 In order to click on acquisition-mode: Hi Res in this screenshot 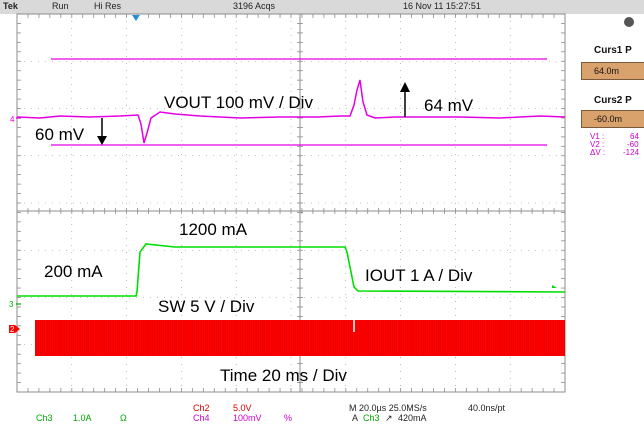, I will do `click(108, 6)`.